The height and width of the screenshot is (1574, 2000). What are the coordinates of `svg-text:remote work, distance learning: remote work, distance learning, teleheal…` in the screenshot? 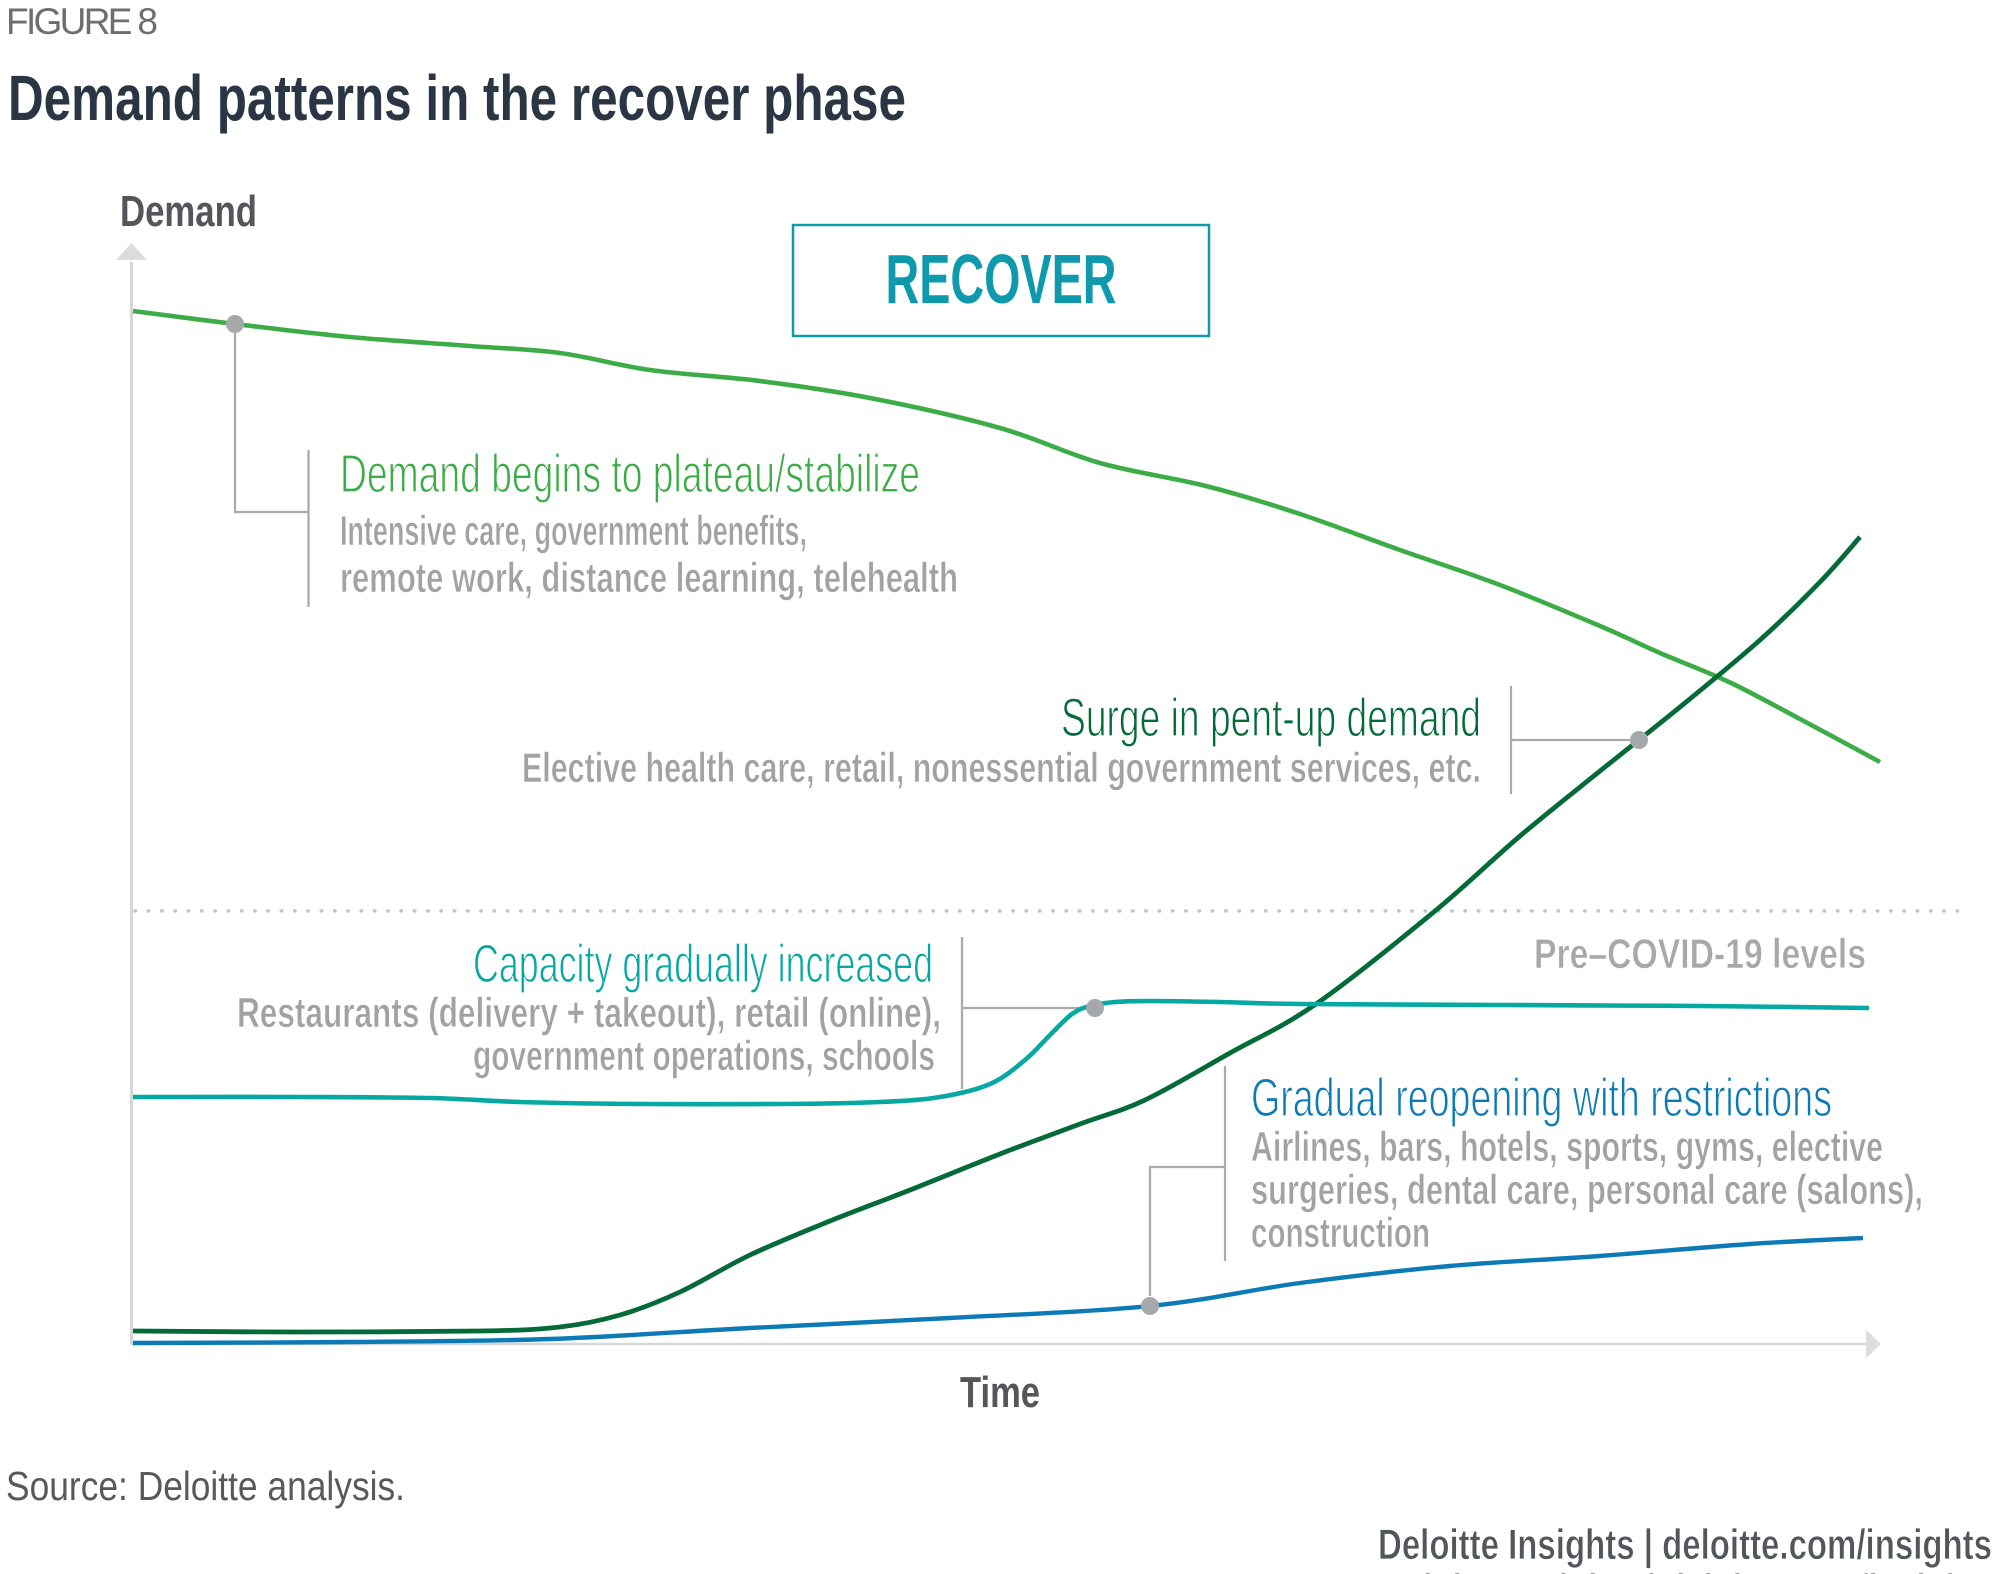 It's located at (649, 577).